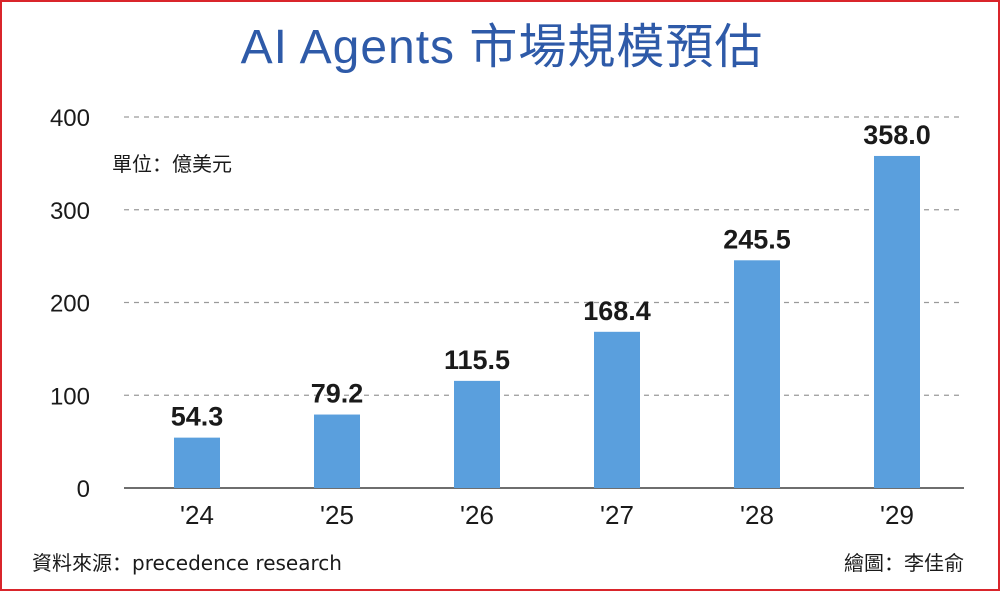  Describe the element at coordinates (83, 489) in the screenshot. I see `y-tick-label: 0` at that location.